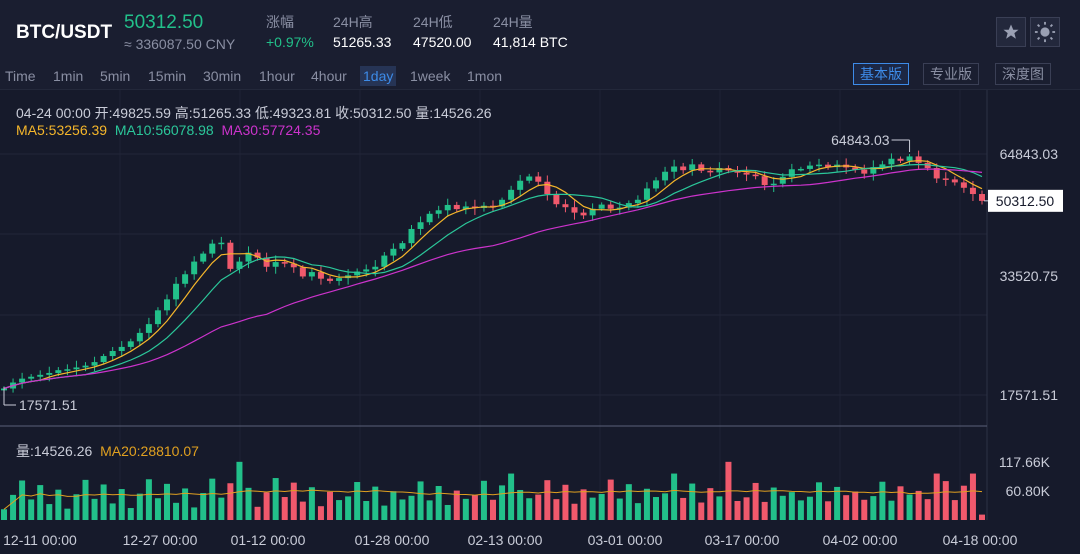 The width and height of the screenshot is (1080, 554). What do you see at coordinates (68, 76) in the screenshot?
I see `timeframe-1min: 1min` at bounding box center [68, 76].